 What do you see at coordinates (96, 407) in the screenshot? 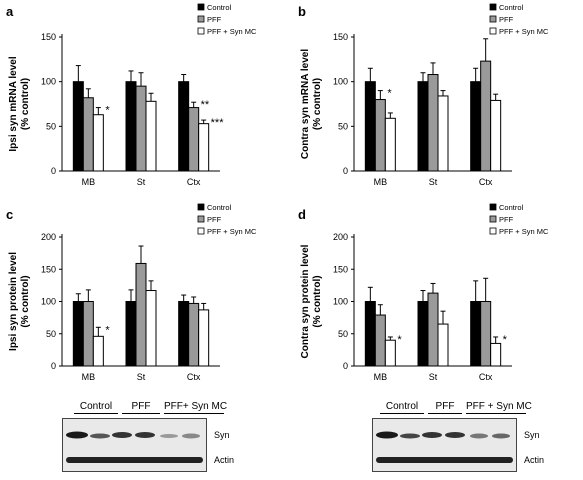
I see `blot-lane-label: Control` at bounding box center [96, 407].